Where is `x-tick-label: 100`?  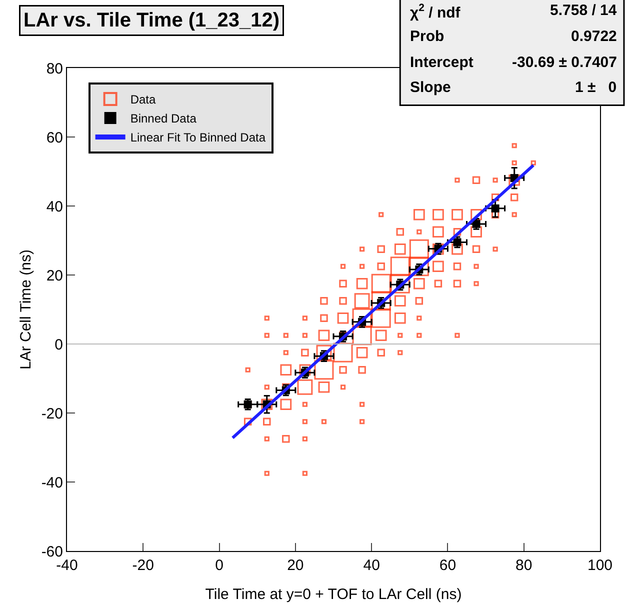
x-tick-label: 100 is located at coordinates (600, 565).